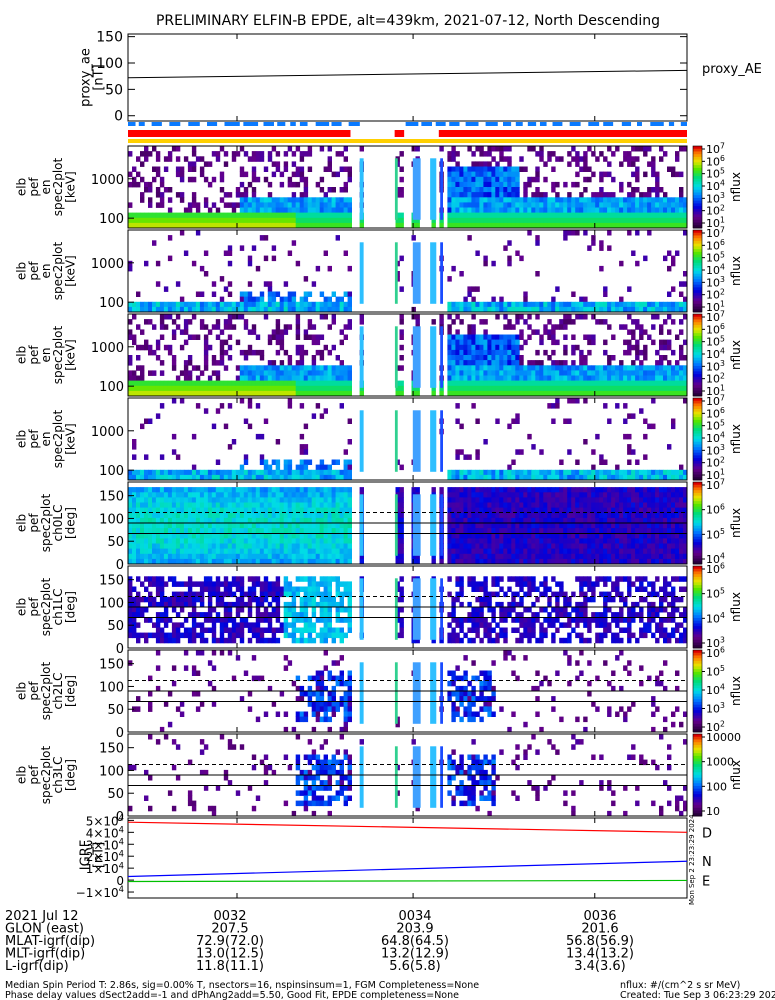 This screenshot has height=1000, width=775. I want to click on status-bars, so click(407, 132).